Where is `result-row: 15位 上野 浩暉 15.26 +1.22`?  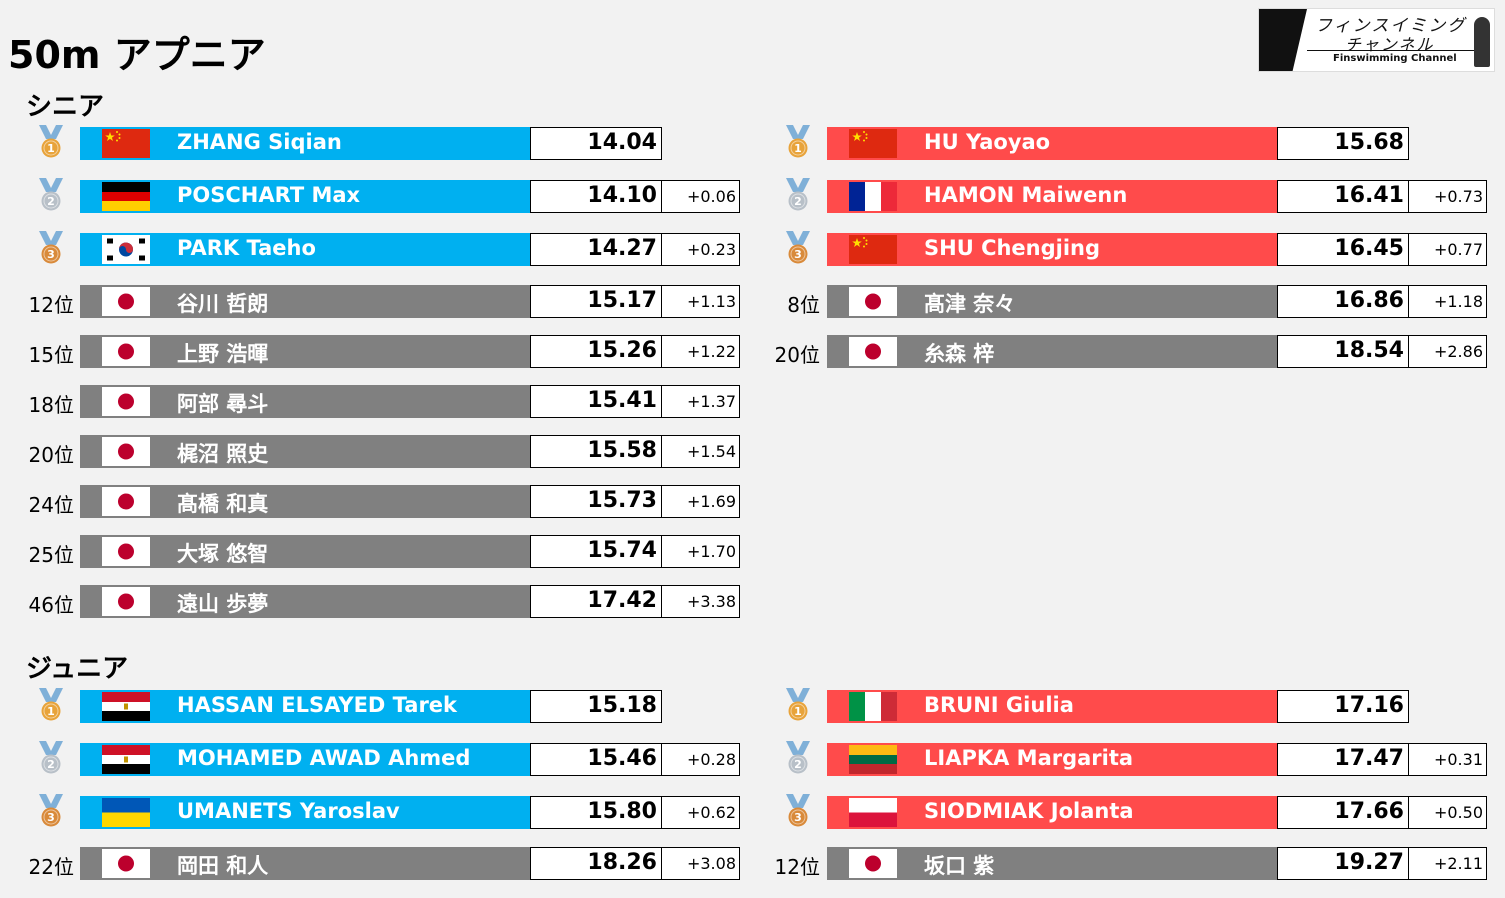 result-row: 15位 上野 浩暉 15.26 +1.22 is located at coordinates (752, 351).